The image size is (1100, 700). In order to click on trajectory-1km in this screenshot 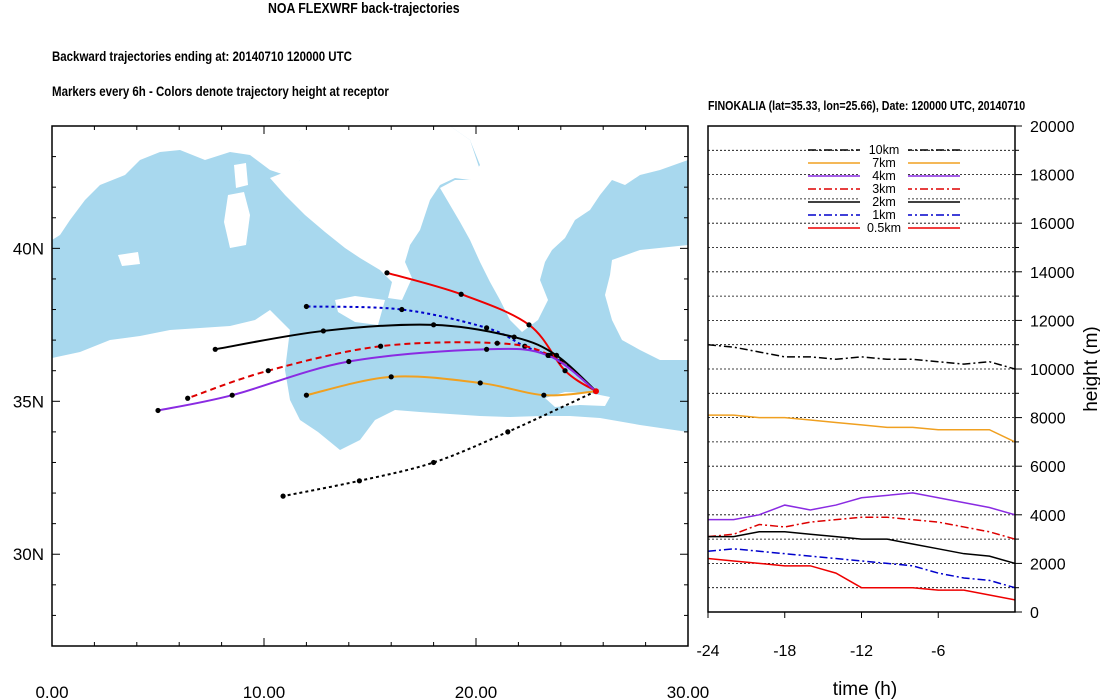, I will do `click(451, 348)`.